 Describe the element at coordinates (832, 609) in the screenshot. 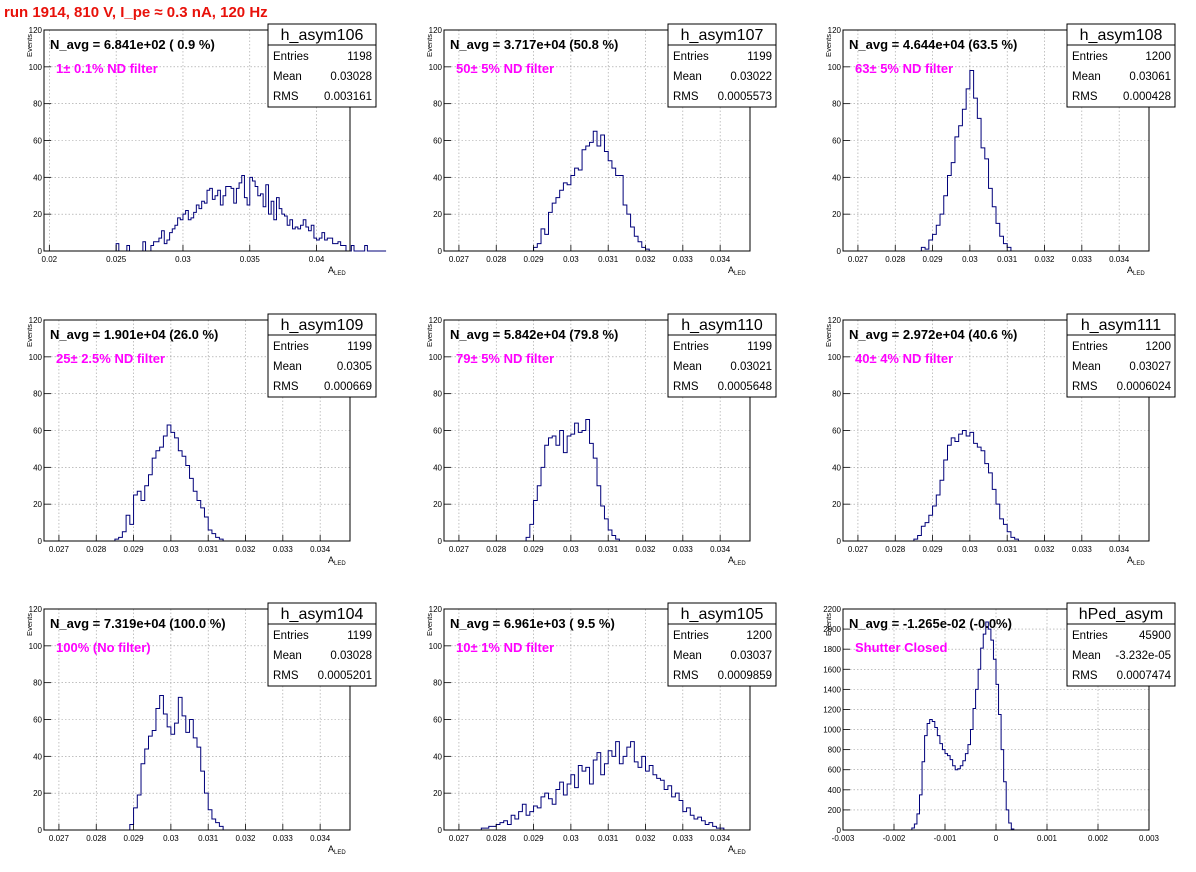

I see `y-tick-label: 2200` at that location.